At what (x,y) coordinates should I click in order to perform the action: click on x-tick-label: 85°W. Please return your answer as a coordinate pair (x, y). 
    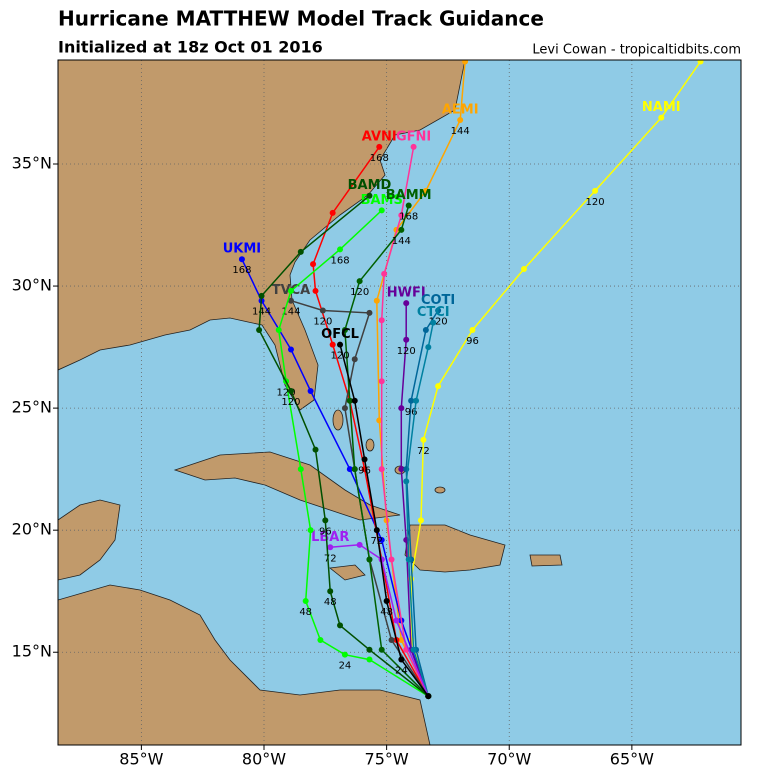
    Looking at the image, I should click on (141, 759).